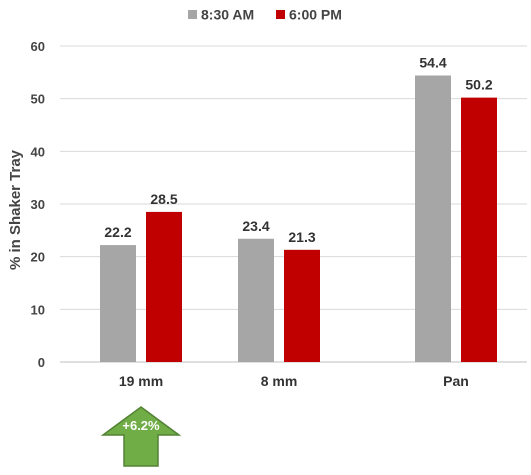 The image size is (531, 475). What do you see at coordinates (432, 62) in the screenshot?
I see `data-label: 54.4` at bounding box center [432, 62].